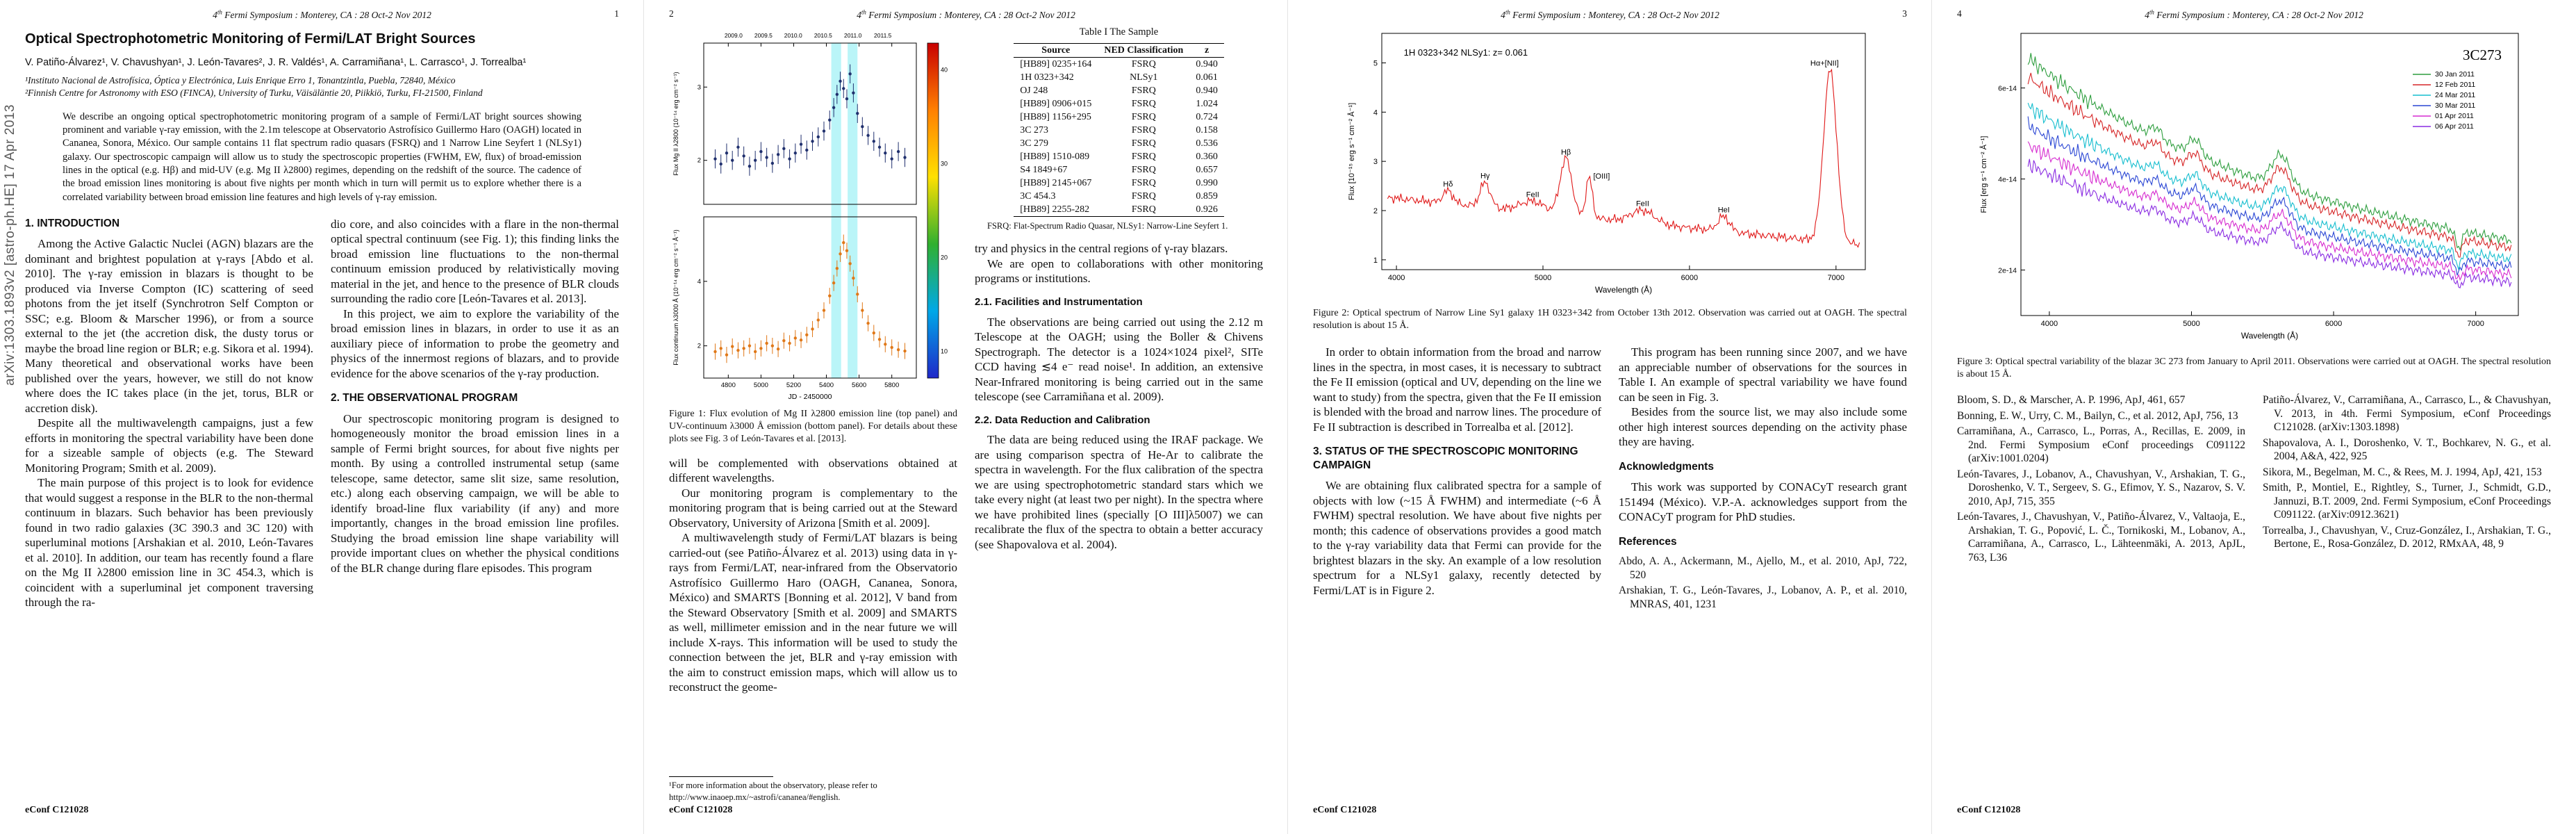 This screenshot has width=2576, height=834. Describe the element at coordinates (2191, 324) in the screenshot. I see `svg-text: 5000` at that location.